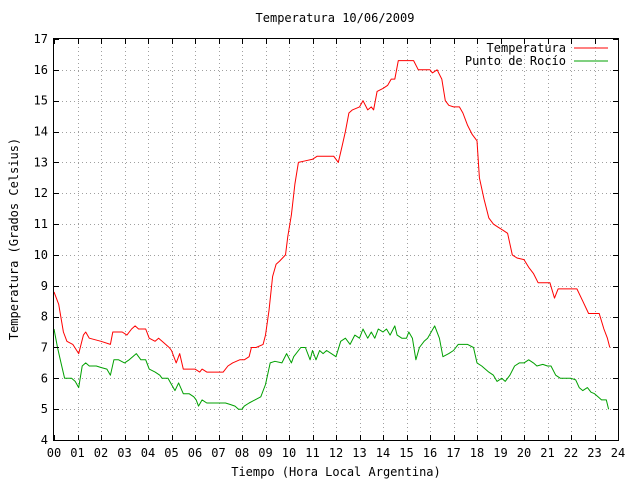 The width and height of the screenshot is (640, 480). Describe the element at coordinates (77, 453) in the screenshot. I see `x-tick-label: 01` at that location.